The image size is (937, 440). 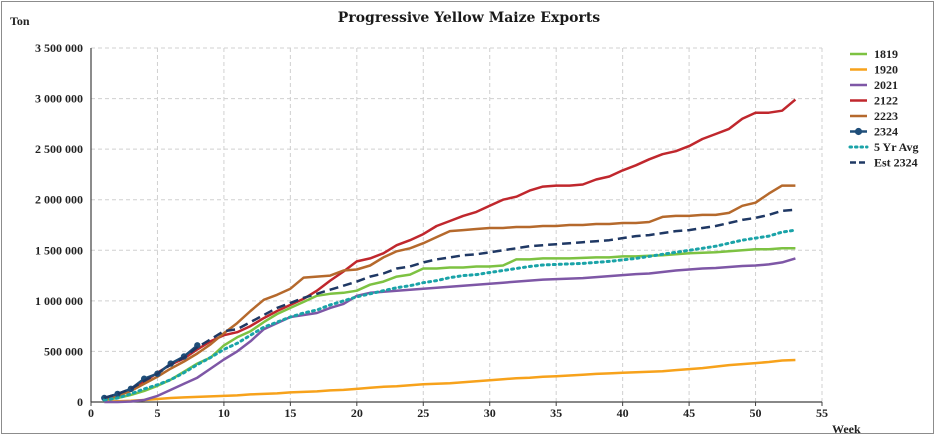 What do you see at coordinates (886, 54) in the screenshot?
I see `legend-label: 1819` at bounding box center [886, 54].